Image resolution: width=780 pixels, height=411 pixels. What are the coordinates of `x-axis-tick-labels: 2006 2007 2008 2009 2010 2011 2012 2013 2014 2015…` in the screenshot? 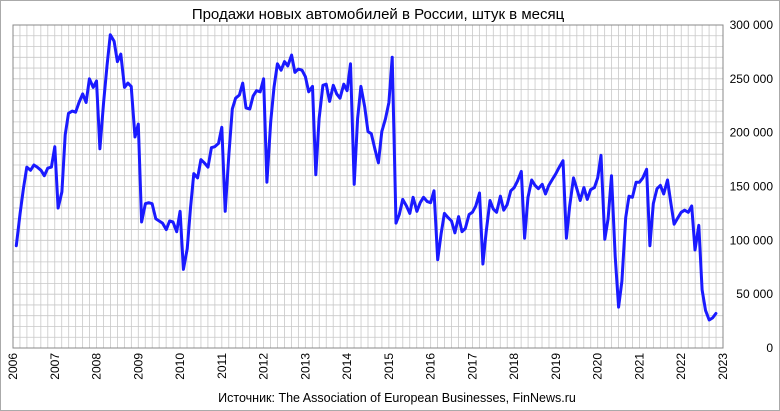 It's located at (368, 366).